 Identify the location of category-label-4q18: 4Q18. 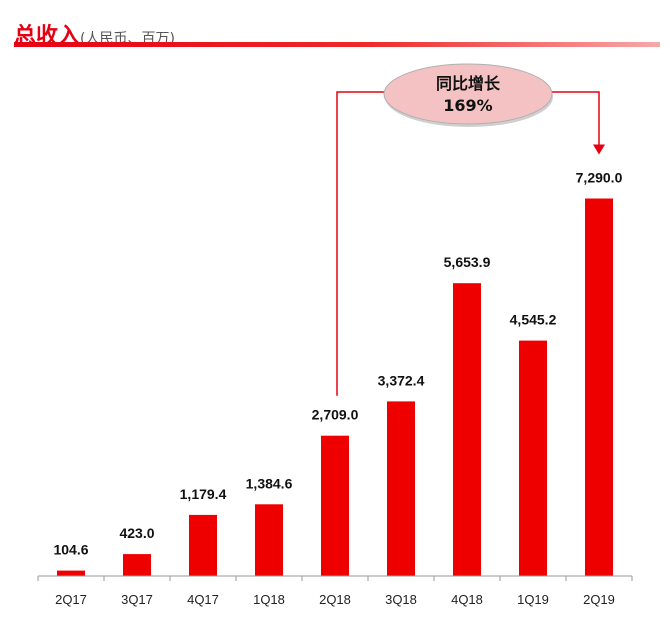
(467, 599).